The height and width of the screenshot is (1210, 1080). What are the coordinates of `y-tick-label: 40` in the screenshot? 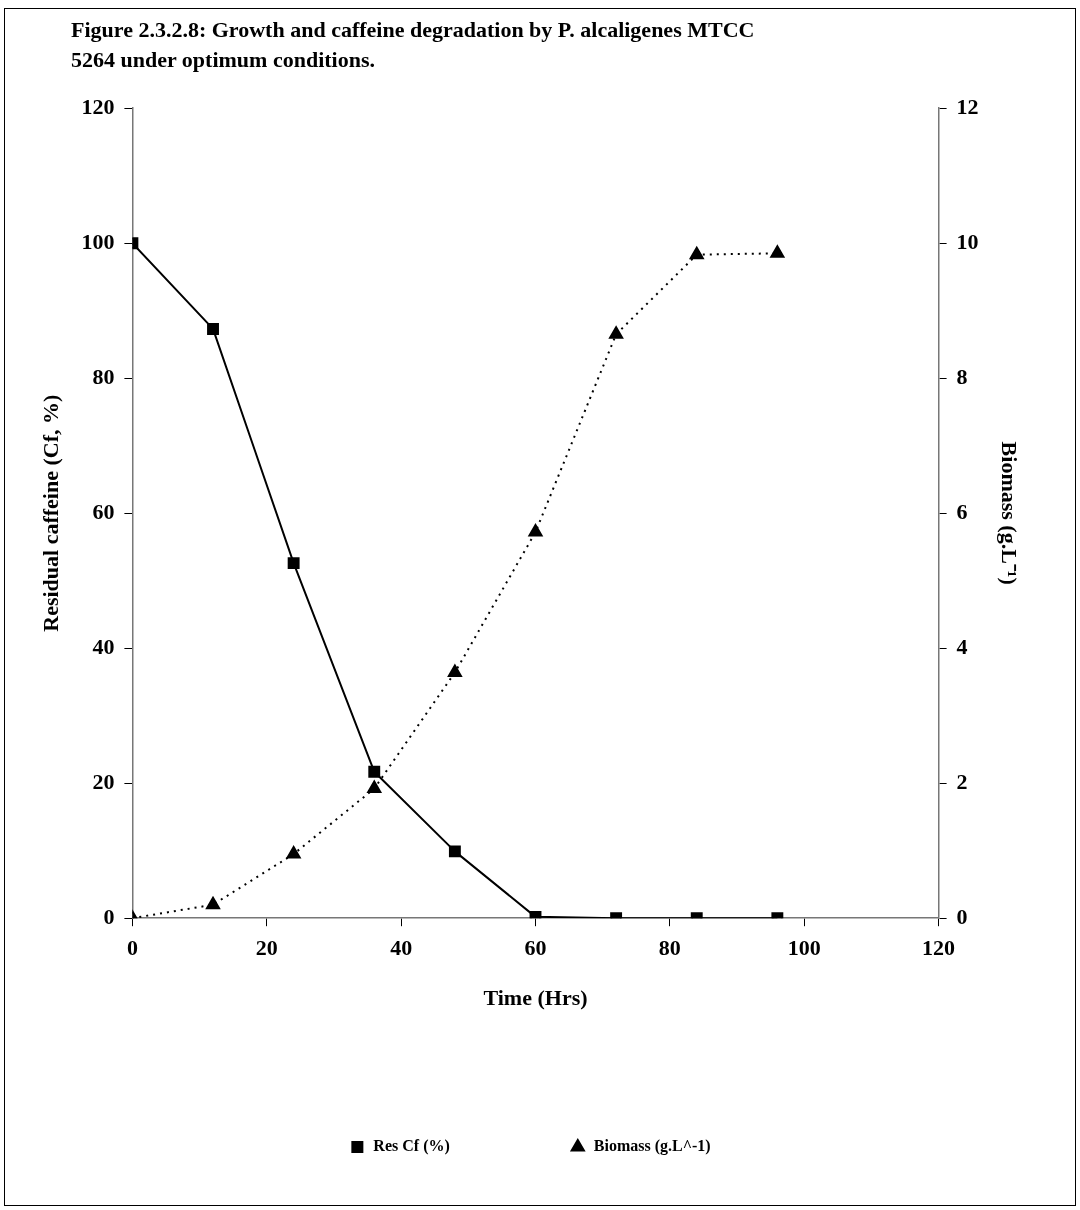 It's located at (103, 646).